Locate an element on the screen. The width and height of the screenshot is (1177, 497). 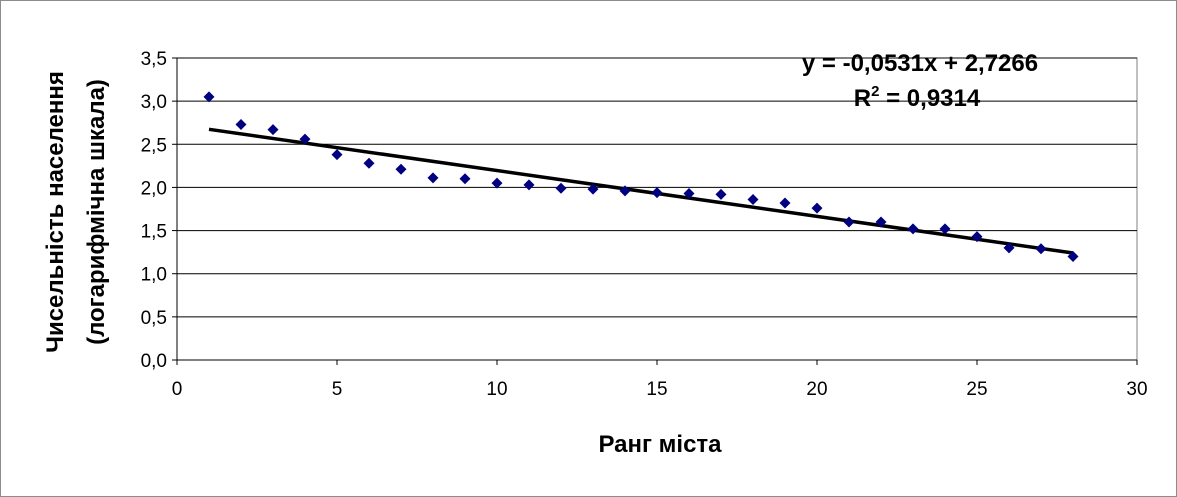
trendline-equation: y = -0,0531x + 2,7266 is located at coordinates (920, 63).